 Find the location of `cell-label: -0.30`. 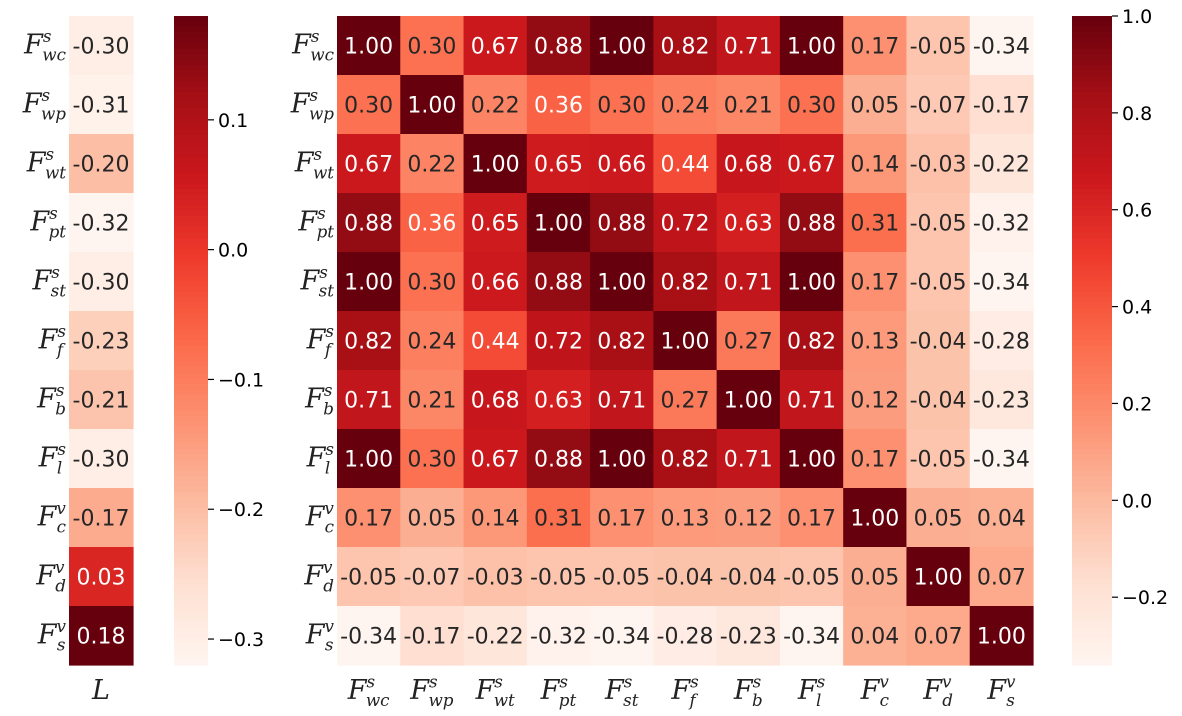

cell-label: -0.30 is located at coordinates (101, 47).